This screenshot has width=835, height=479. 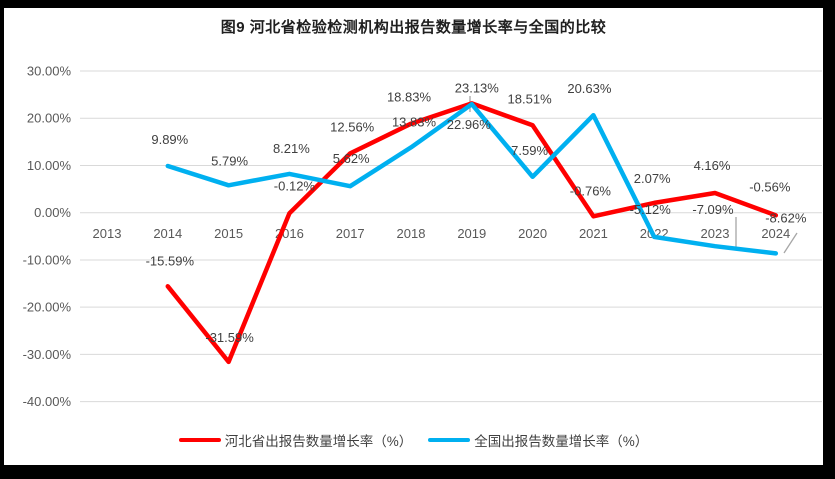 What do you see at coordinates (228, 233) in the screenshot?
I see `x-tick-label: 2015` at bounding box center [228, 233].